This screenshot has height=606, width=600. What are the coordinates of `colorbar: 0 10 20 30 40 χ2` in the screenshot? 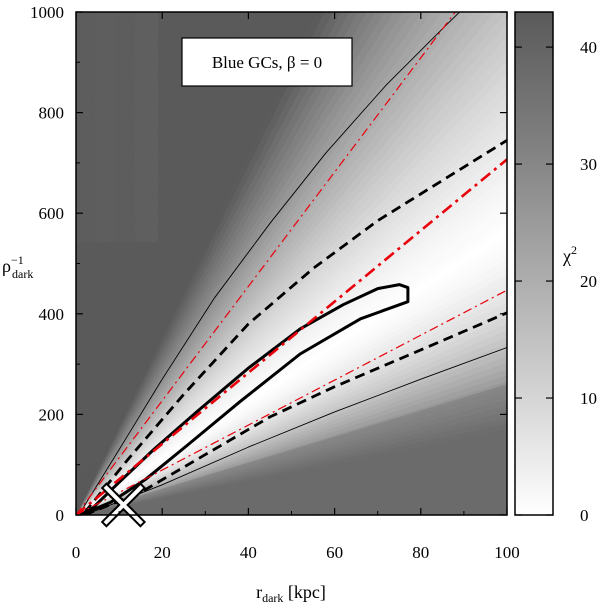 It's located at (555, 268).